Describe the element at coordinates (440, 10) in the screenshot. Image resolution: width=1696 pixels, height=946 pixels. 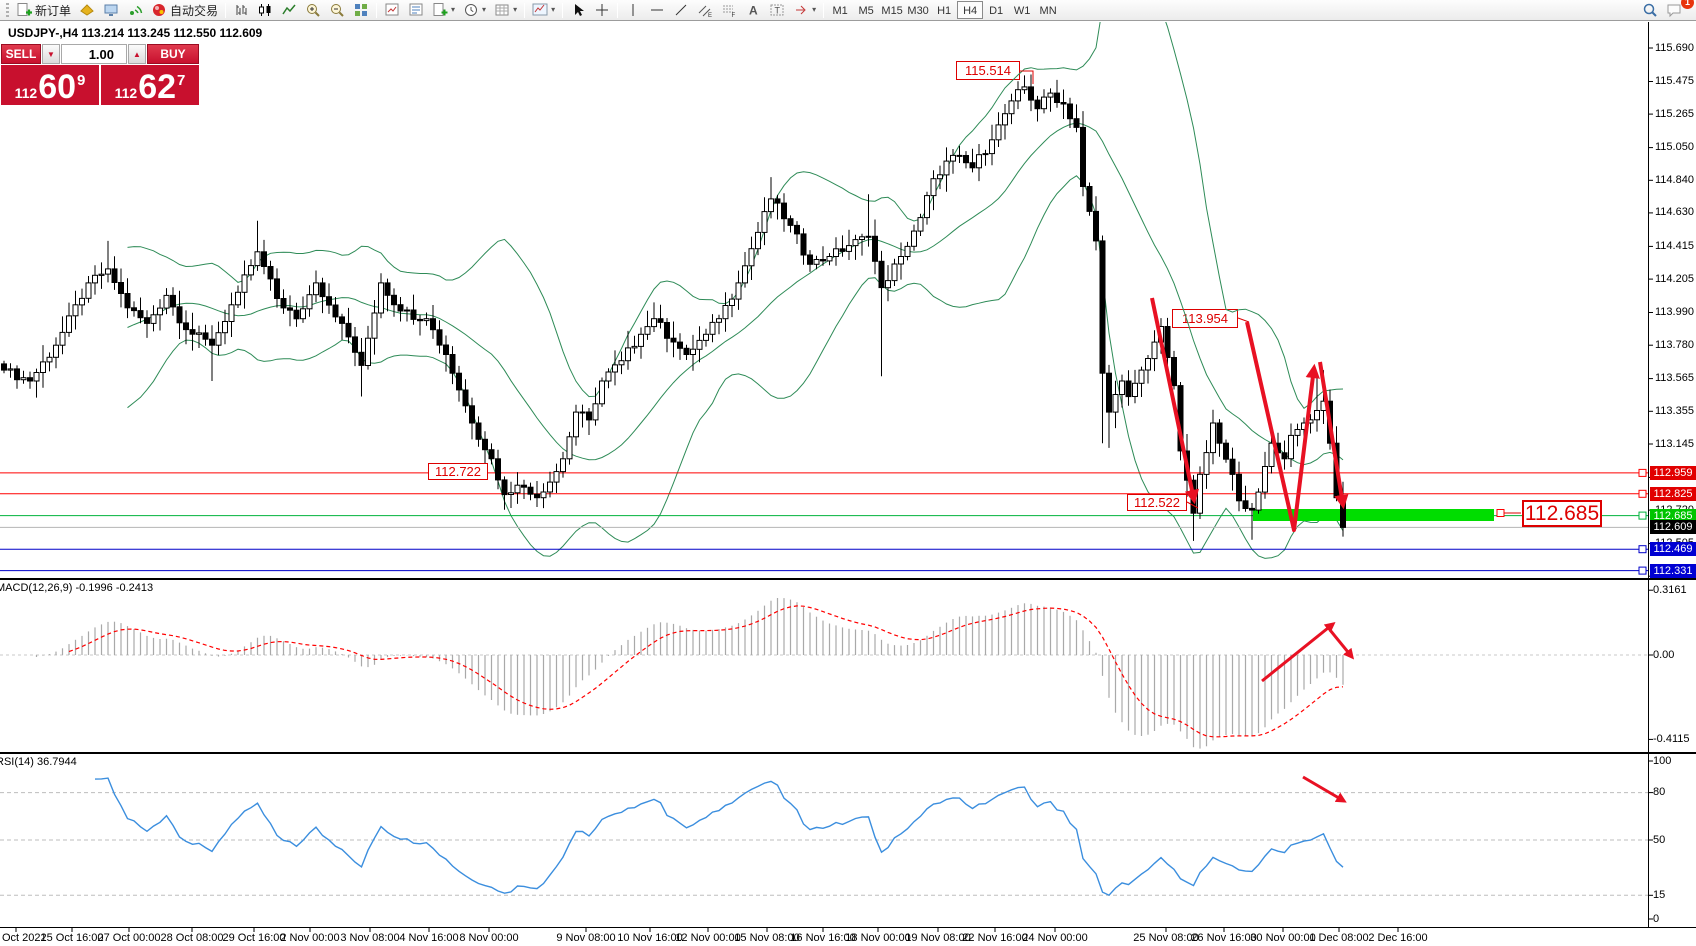
I see `new-chart-icon` at that location.